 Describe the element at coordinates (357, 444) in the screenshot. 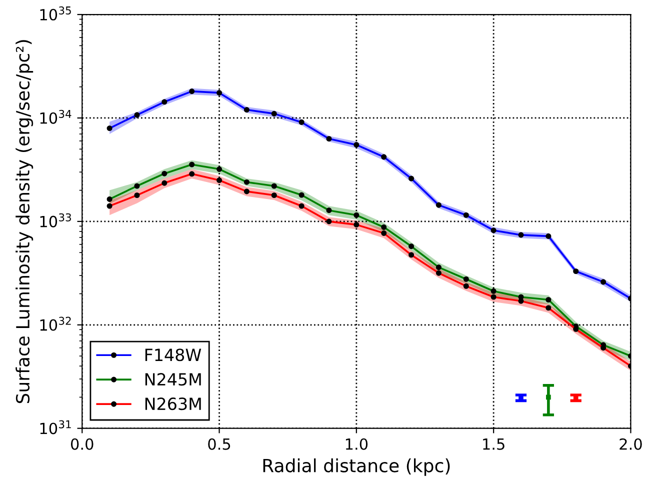

I see `x-tick-label: 1.0` at that location.